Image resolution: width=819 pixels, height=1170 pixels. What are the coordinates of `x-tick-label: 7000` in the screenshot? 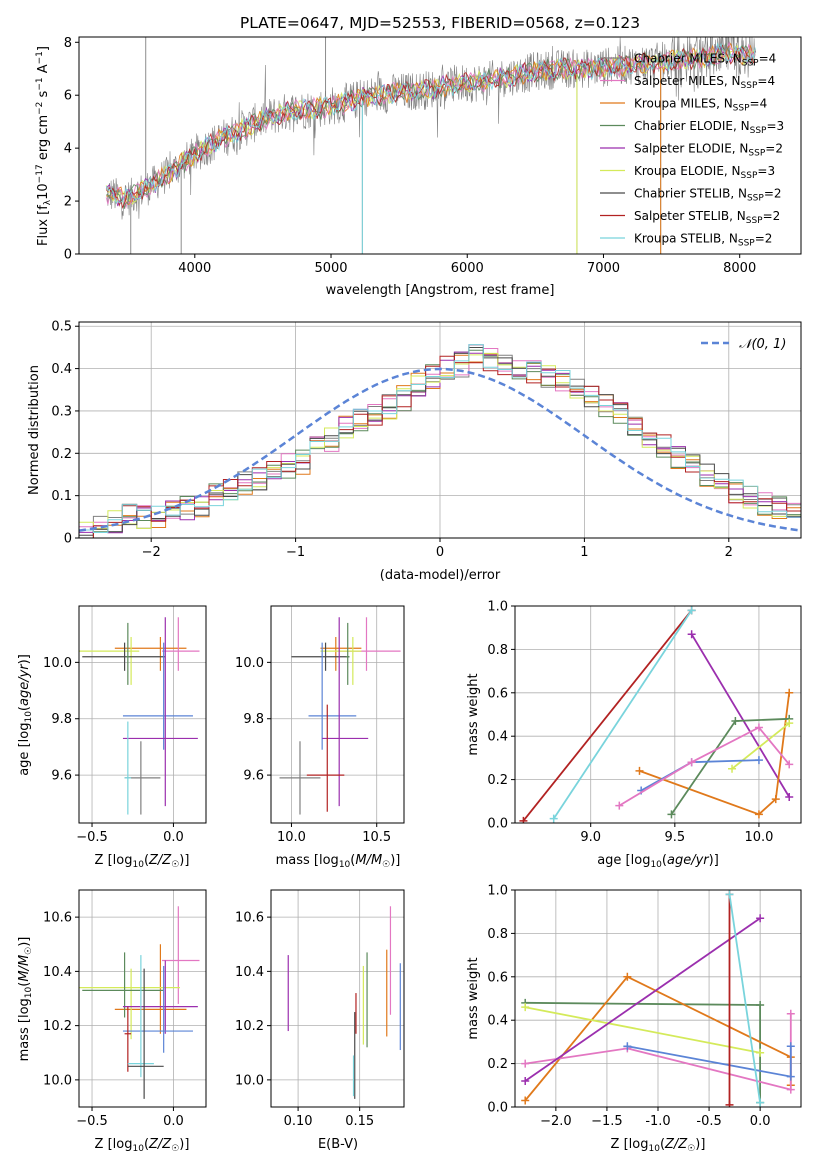 It's located at (603, 268).